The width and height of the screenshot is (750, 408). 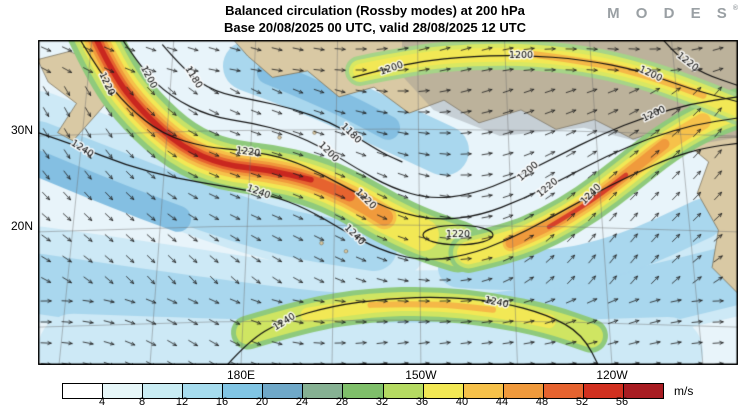 What do you see at coordinates (622, 402) in the screenshot?
I see `colorbar-tick-label: 56` at bounding box center [622, 402].